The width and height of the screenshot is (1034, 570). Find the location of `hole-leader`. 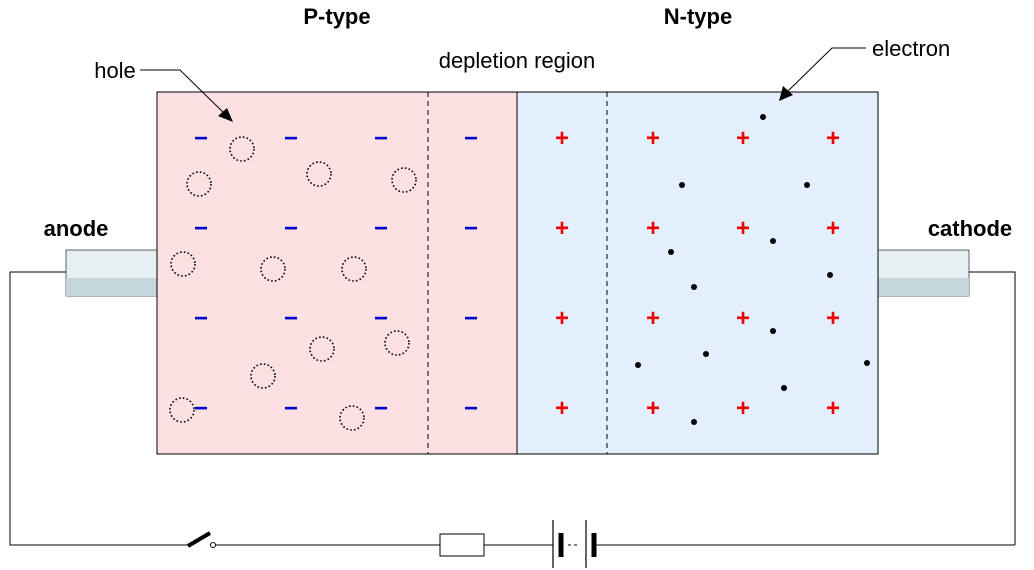

hole-leader is located at coordinates (186, 95).